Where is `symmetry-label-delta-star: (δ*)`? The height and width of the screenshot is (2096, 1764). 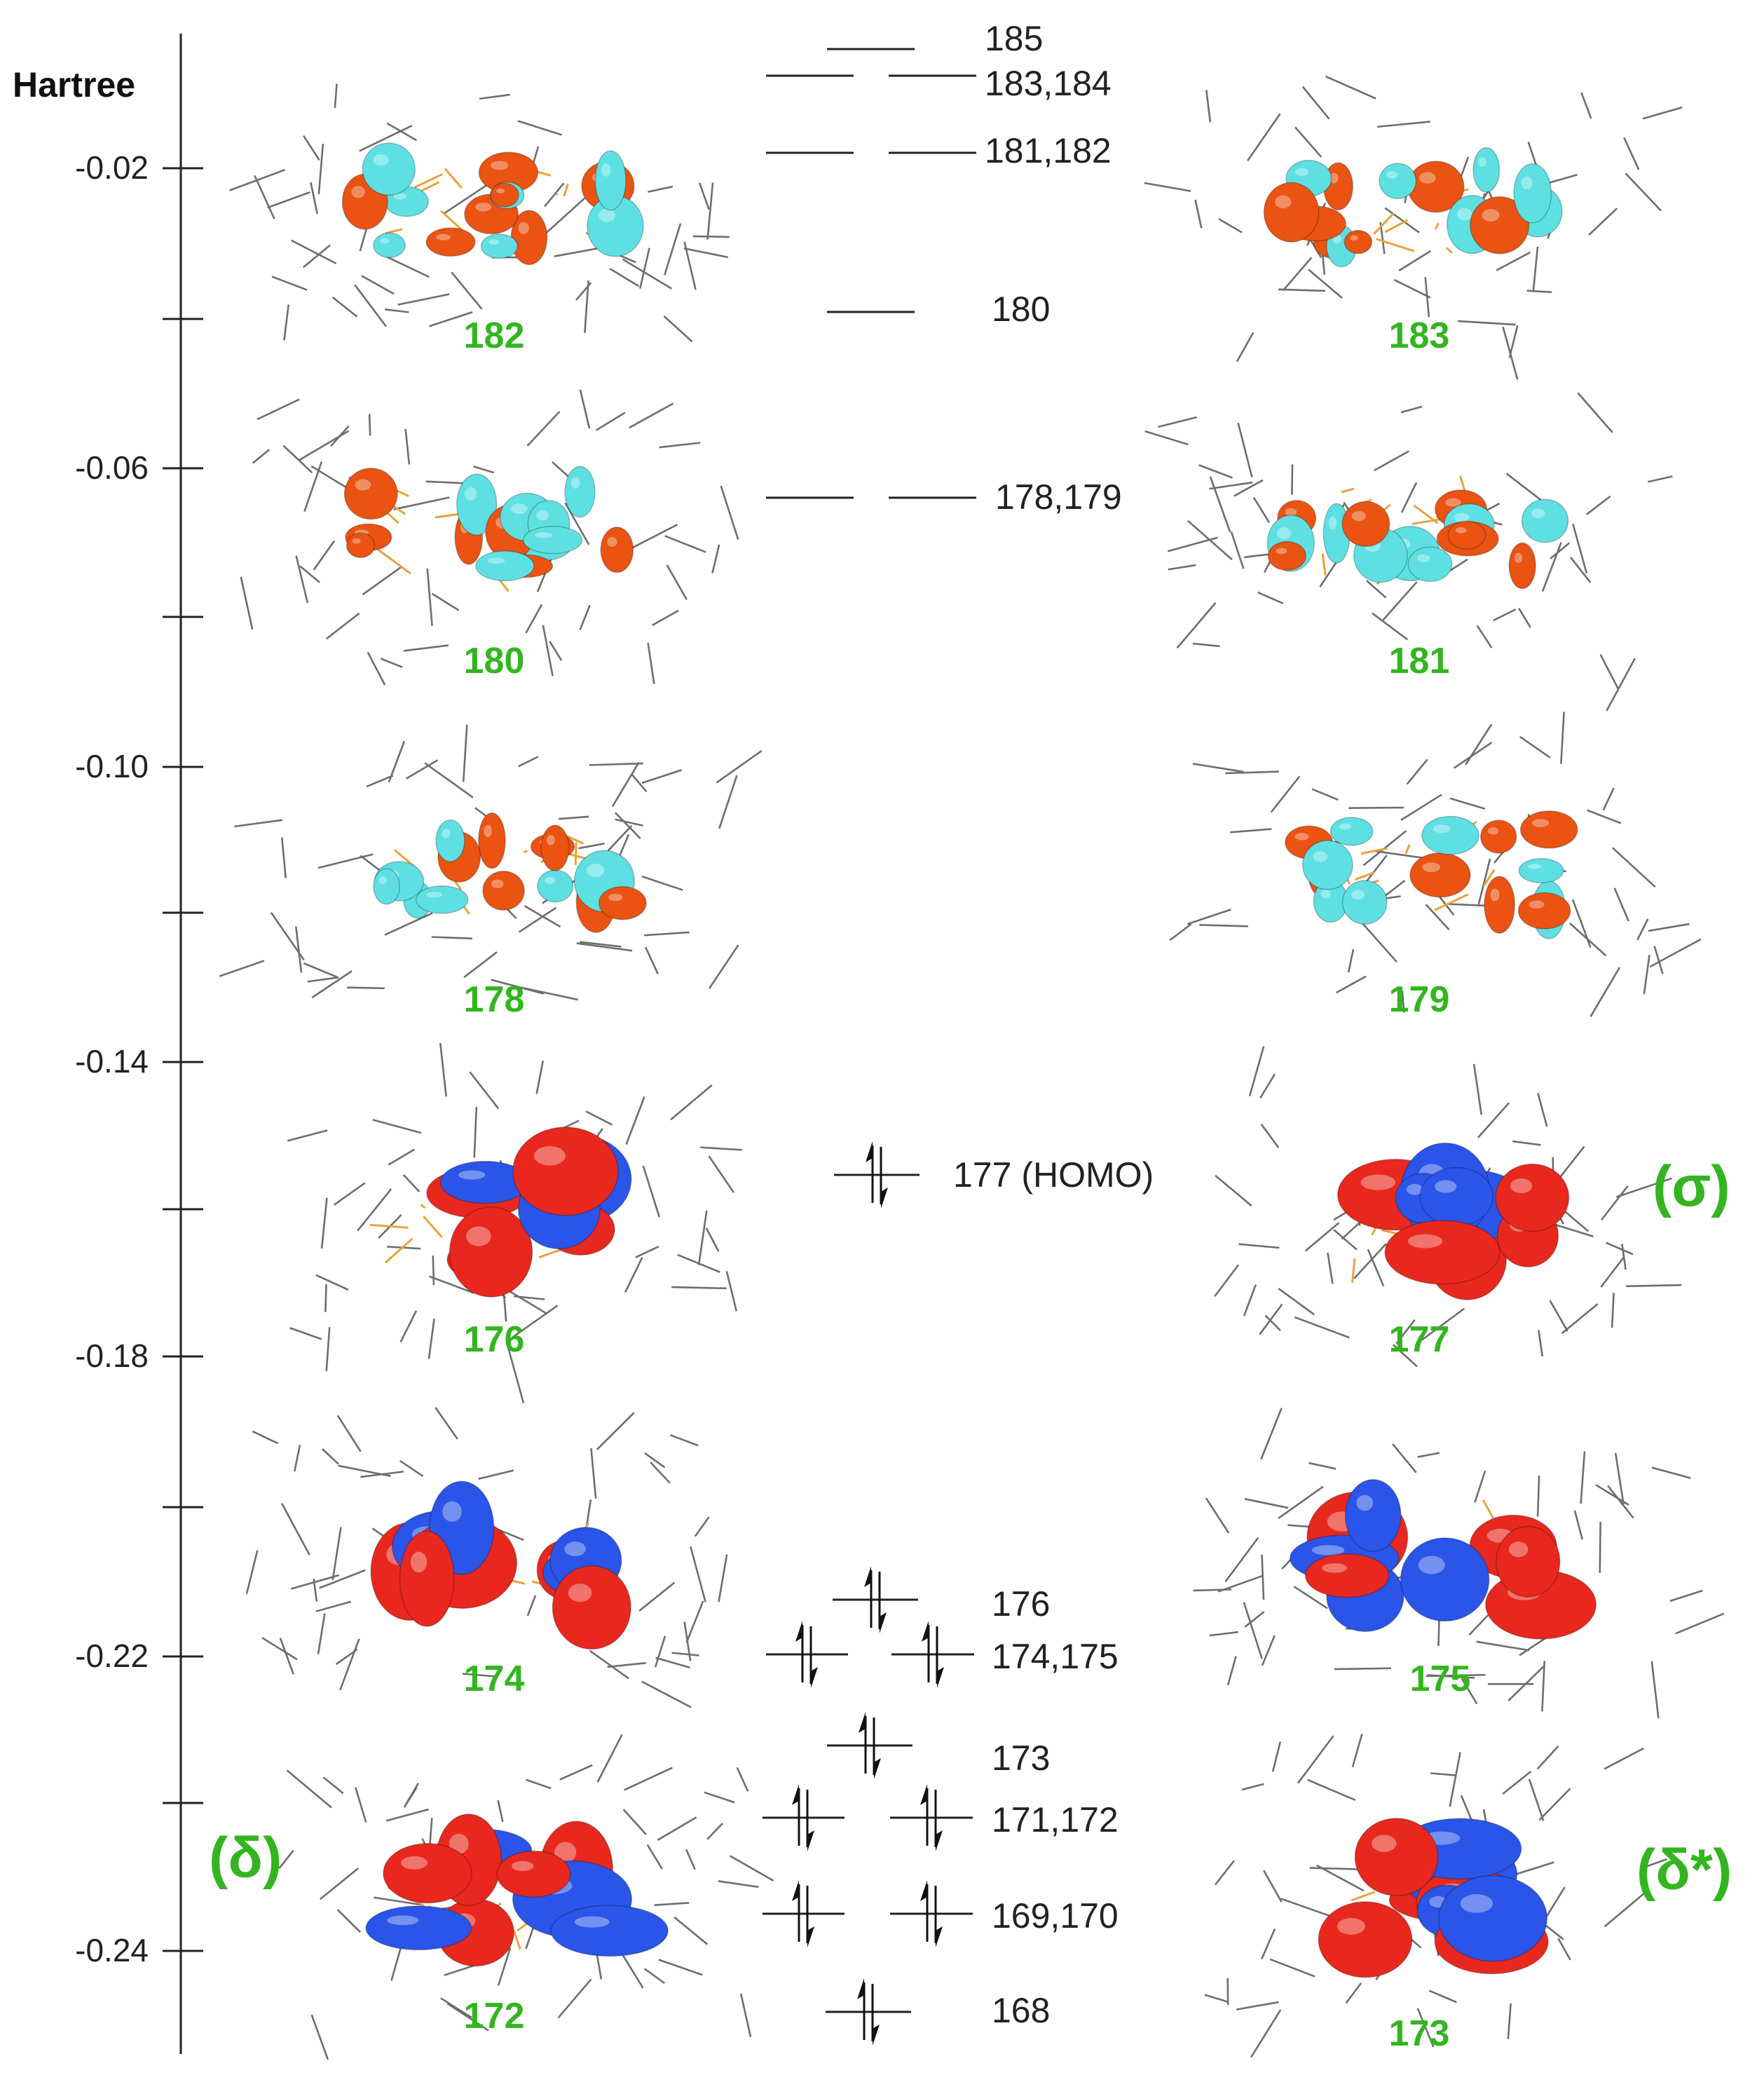 symmetry-label-delta-star: (δ*) is located at coordinates (1684, 1870).